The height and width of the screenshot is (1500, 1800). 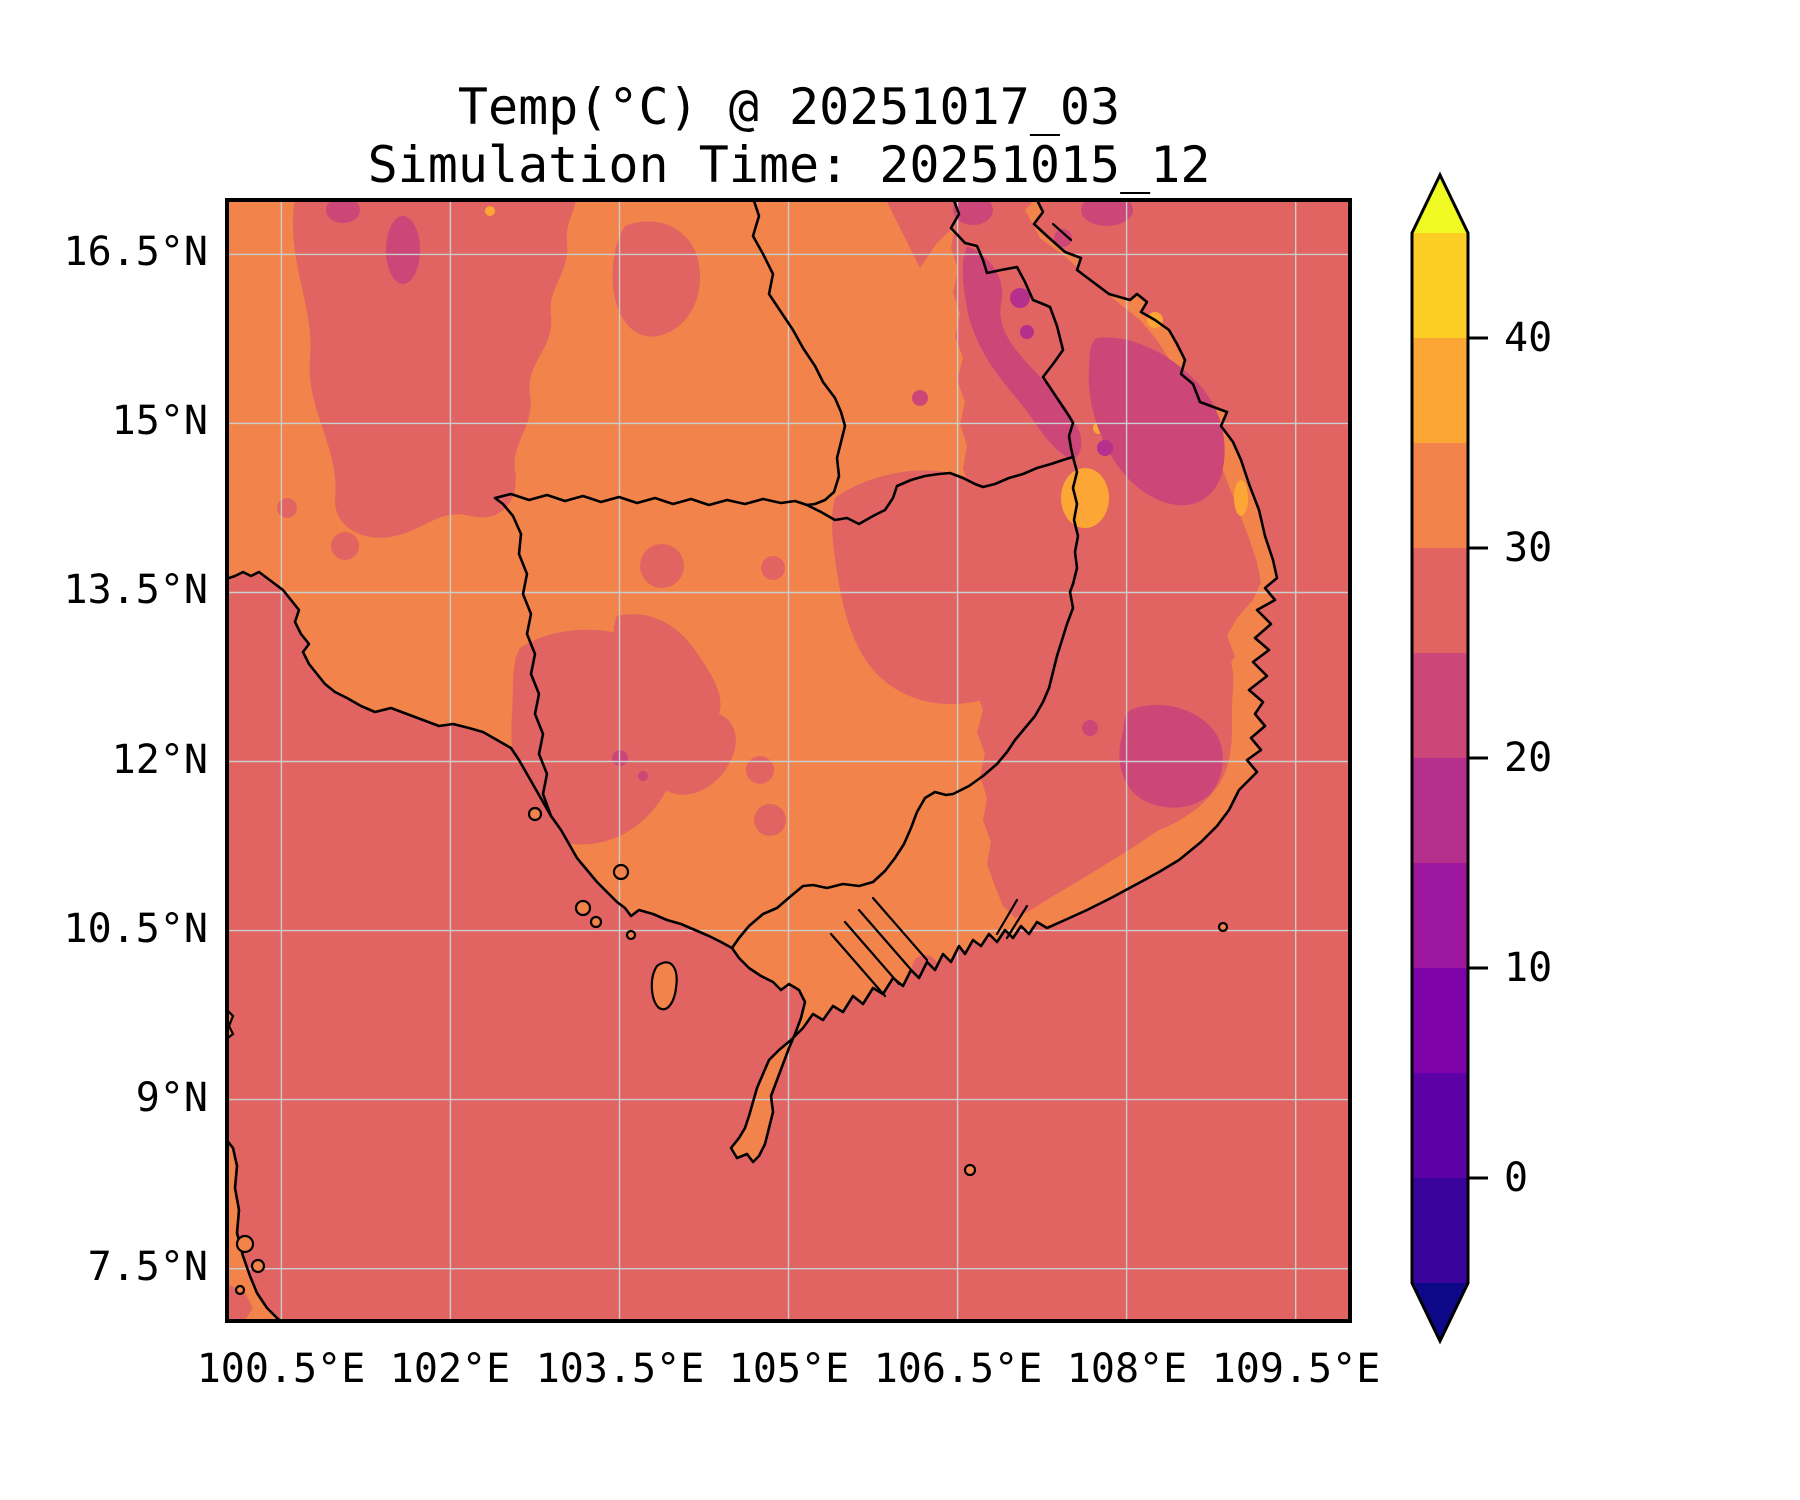 I want to click on border-thailand-cambodia, so click(x=651, y=655).